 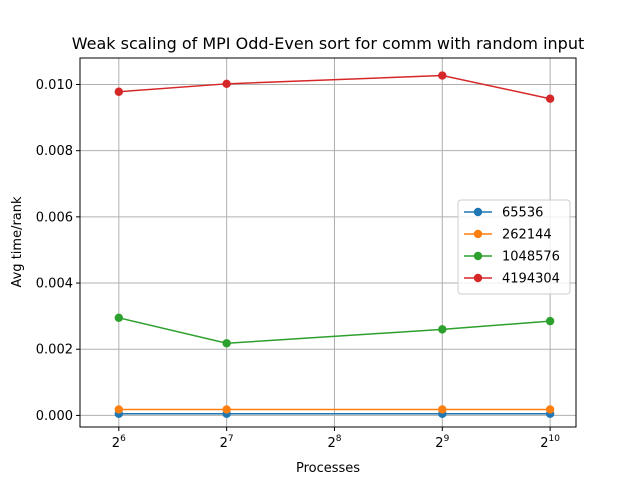 I want to click on y-tick-label: 0.000, so click(x=54, y=416).